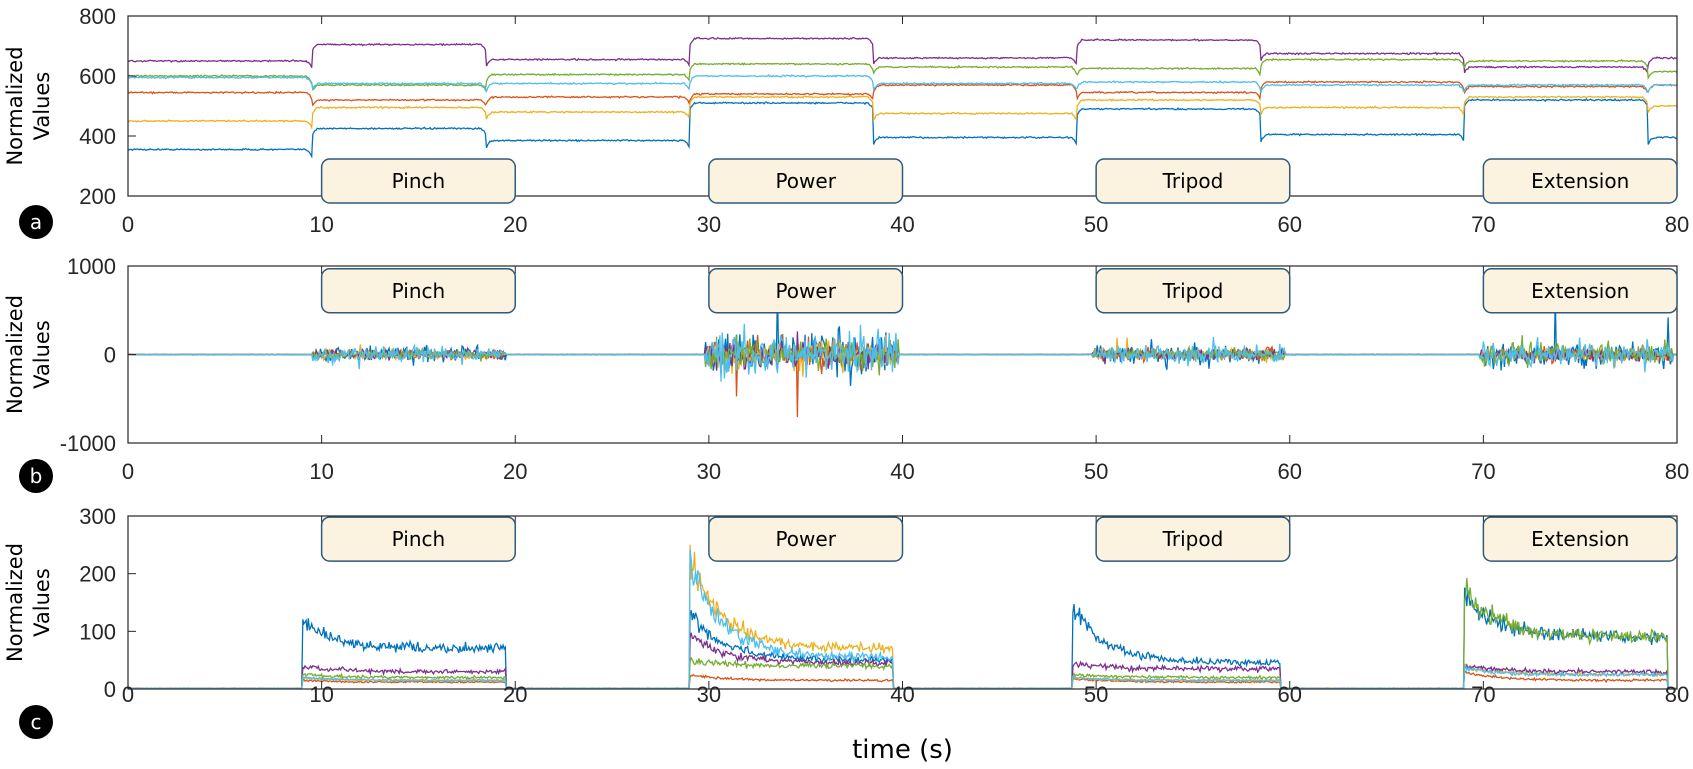  What do you see at coordinates (97, 136) in the screenshot?
I see `y-tick-label: 400` at bounding box center [97, 136].